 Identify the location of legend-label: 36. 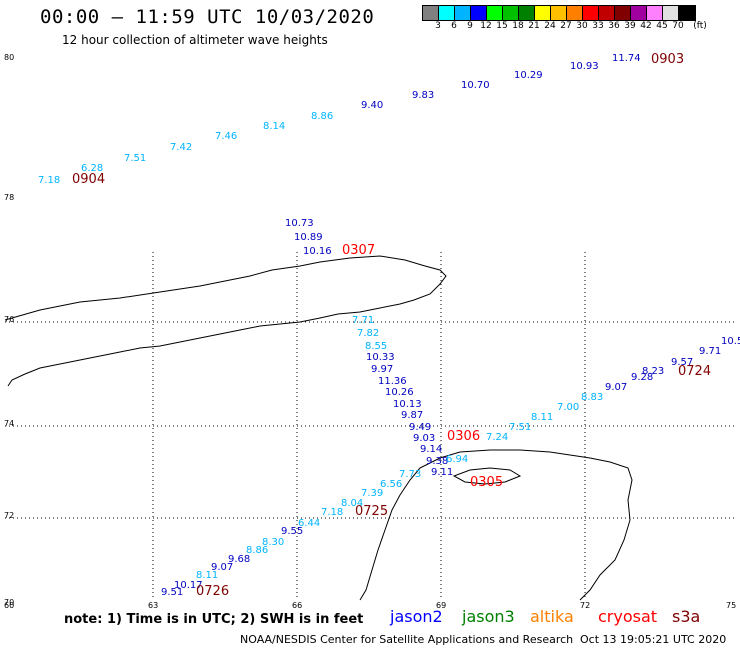
(614, 26).